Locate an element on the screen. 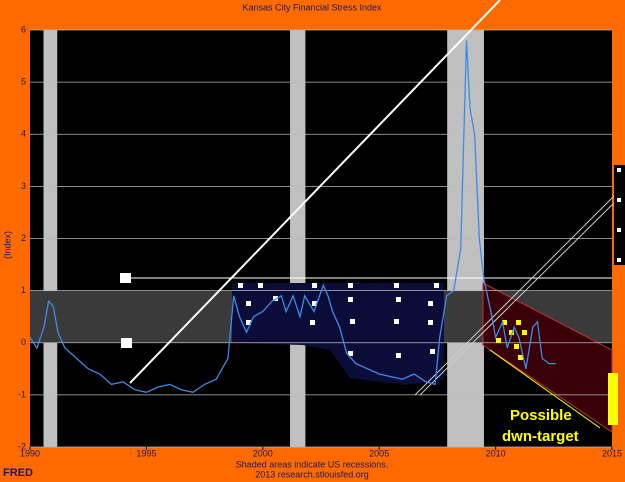 The width and height of the screenshot is (625, 482). target-markers is located at coordinates (511, 340).